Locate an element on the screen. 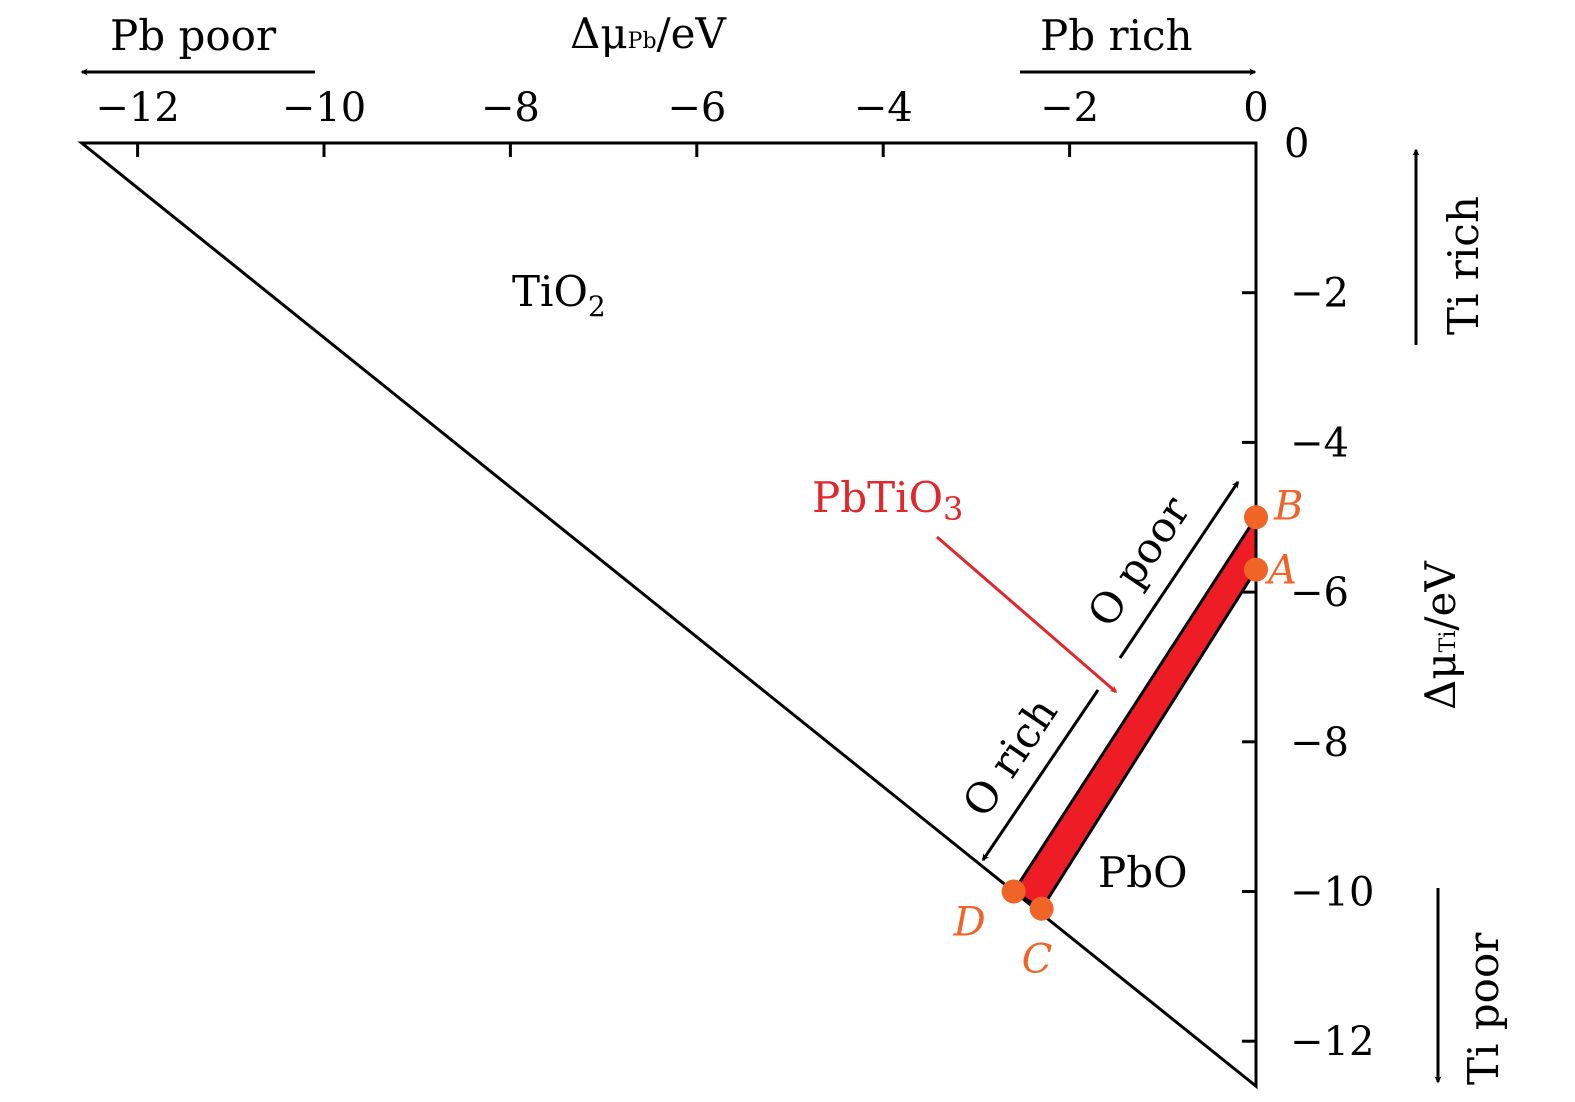 This screenshot has height=1102, width=1575. point-label-a: A is located at coordinates (1280, 571).